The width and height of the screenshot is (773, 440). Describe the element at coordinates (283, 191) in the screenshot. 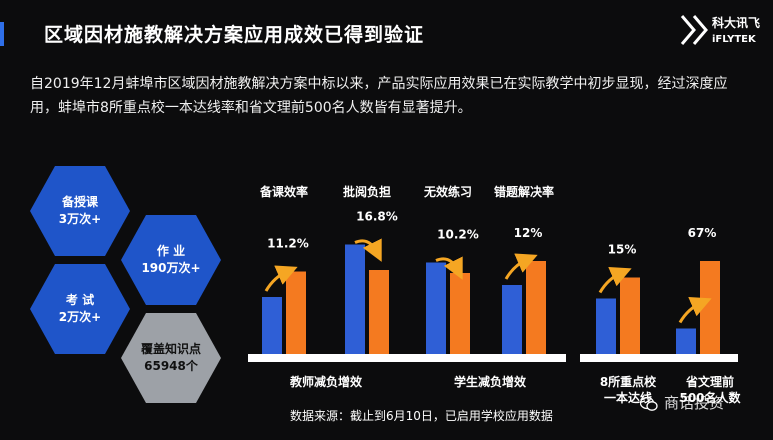

I see `category-label: 备课效率` at that location.